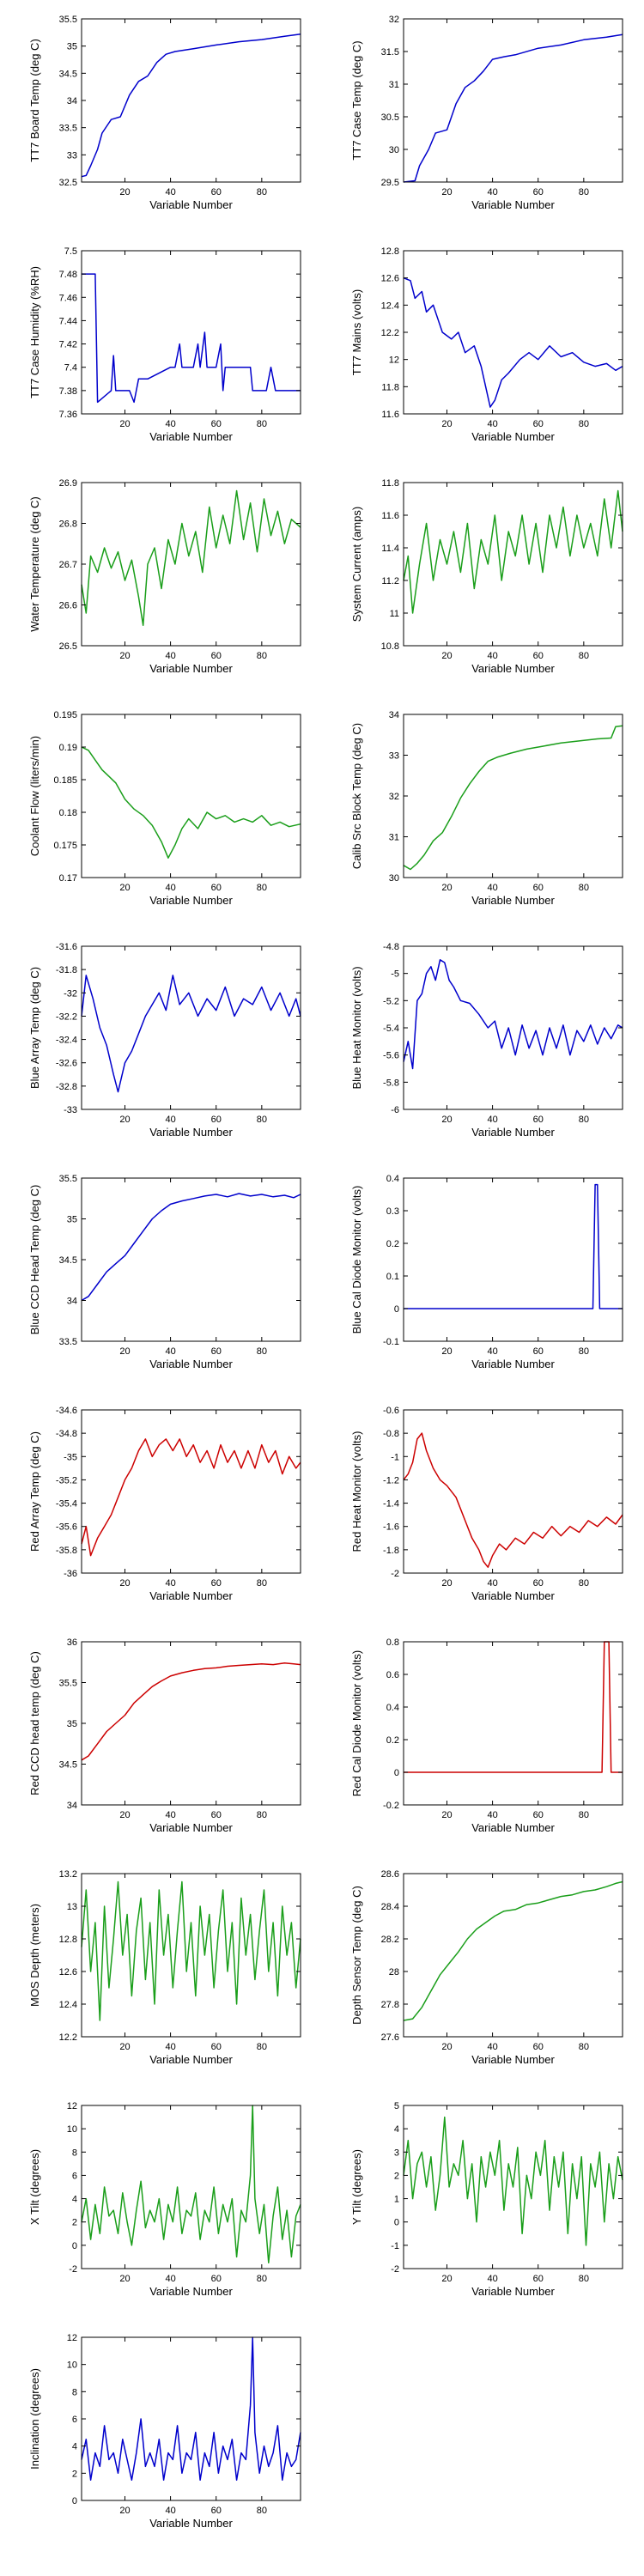 Image resolution: width=644 pixels, height=2576 pixels. I want to click on y-axis-title: TT7 Case Humidity (%RH), so click(34, 332).